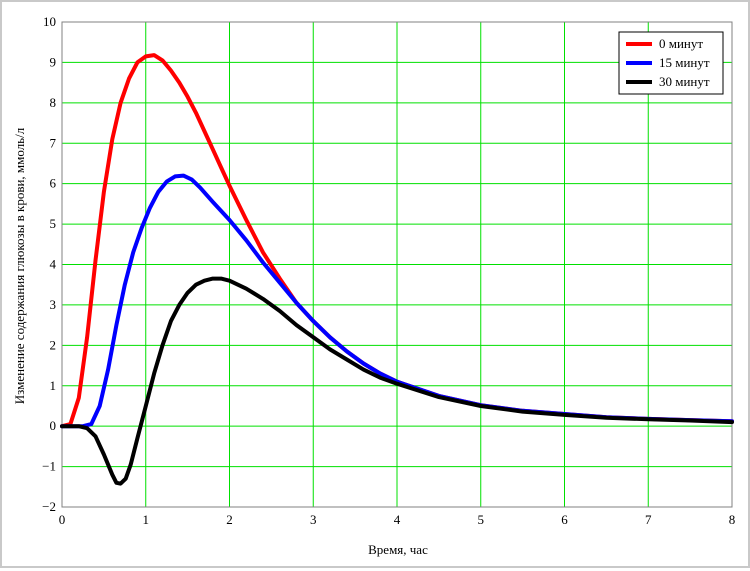  I want to click on y-tick-label: 10, so click(49, 21).